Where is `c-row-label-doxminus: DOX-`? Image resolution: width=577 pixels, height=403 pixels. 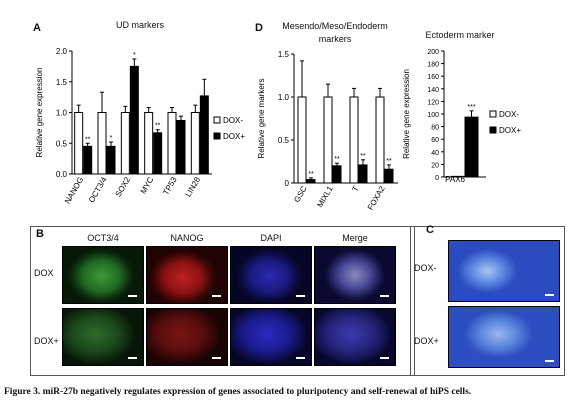
c-row-label-doxminus: DOX- is located at coordinates (425, 268).